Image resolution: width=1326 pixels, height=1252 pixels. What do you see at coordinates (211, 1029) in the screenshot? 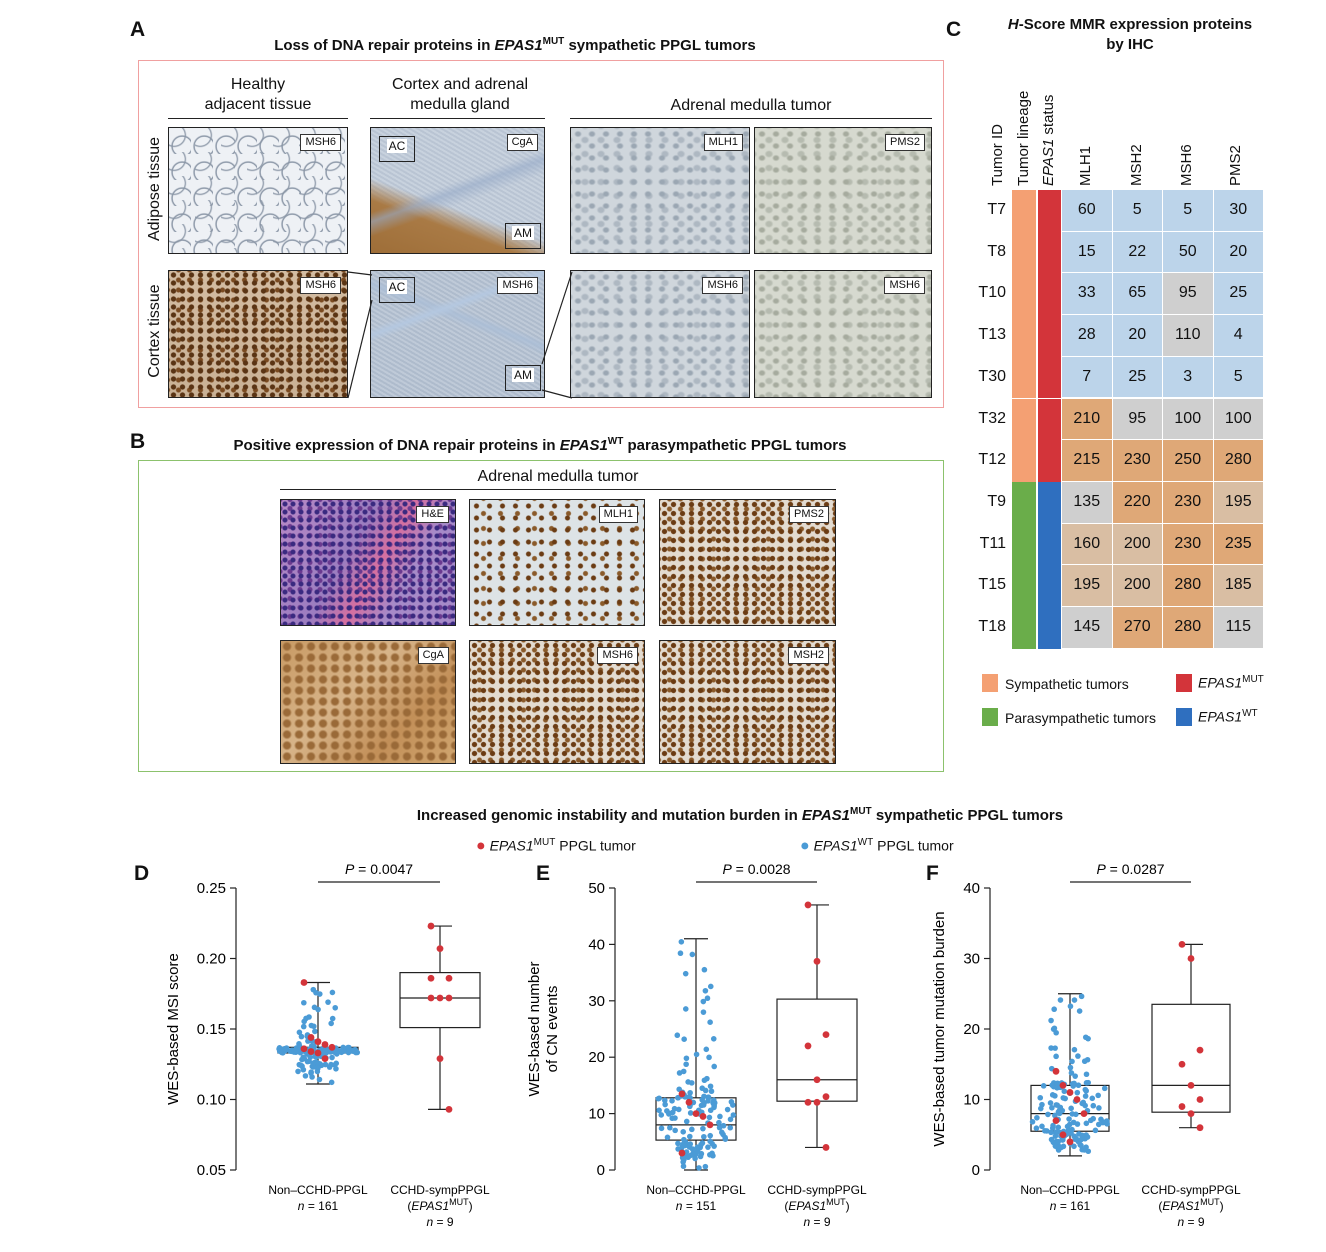
I see `y-tick-label: 0.15` at bounding box center [211, 1029].